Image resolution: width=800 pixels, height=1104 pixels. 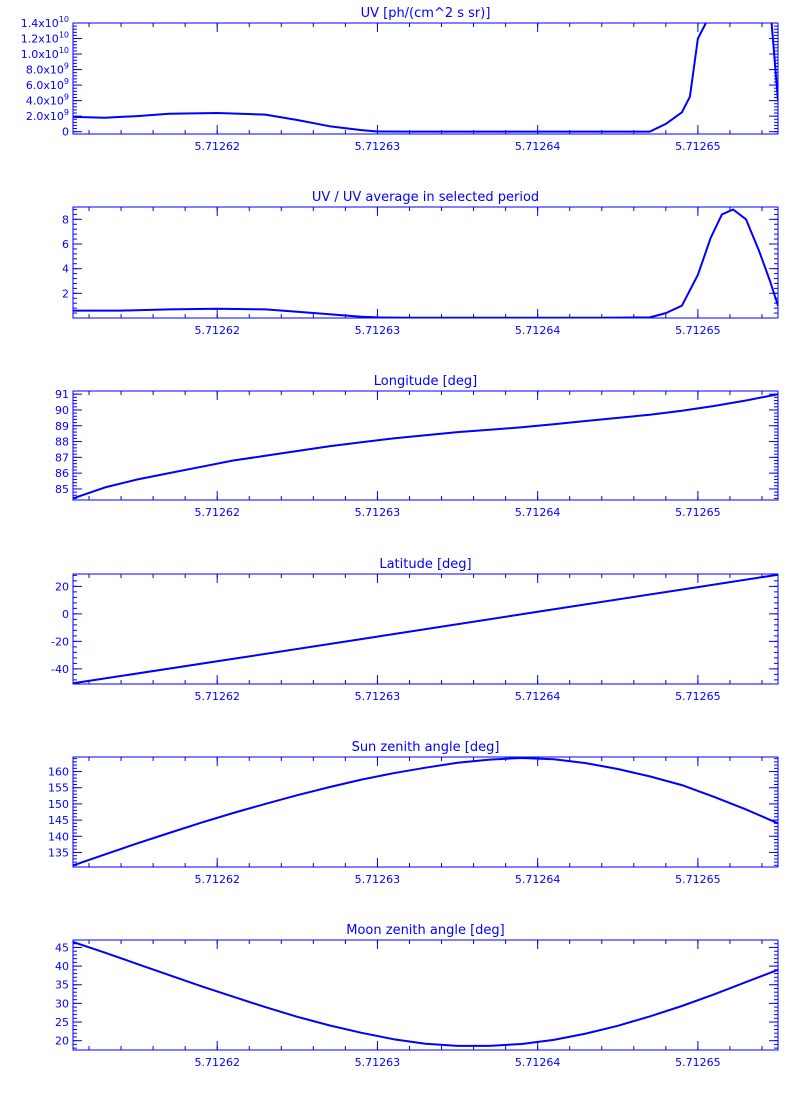 What do you see at coordinates (62, 410) in the screenshot?
I see `y-tick-label: 90` at bounding box center [62, 410].